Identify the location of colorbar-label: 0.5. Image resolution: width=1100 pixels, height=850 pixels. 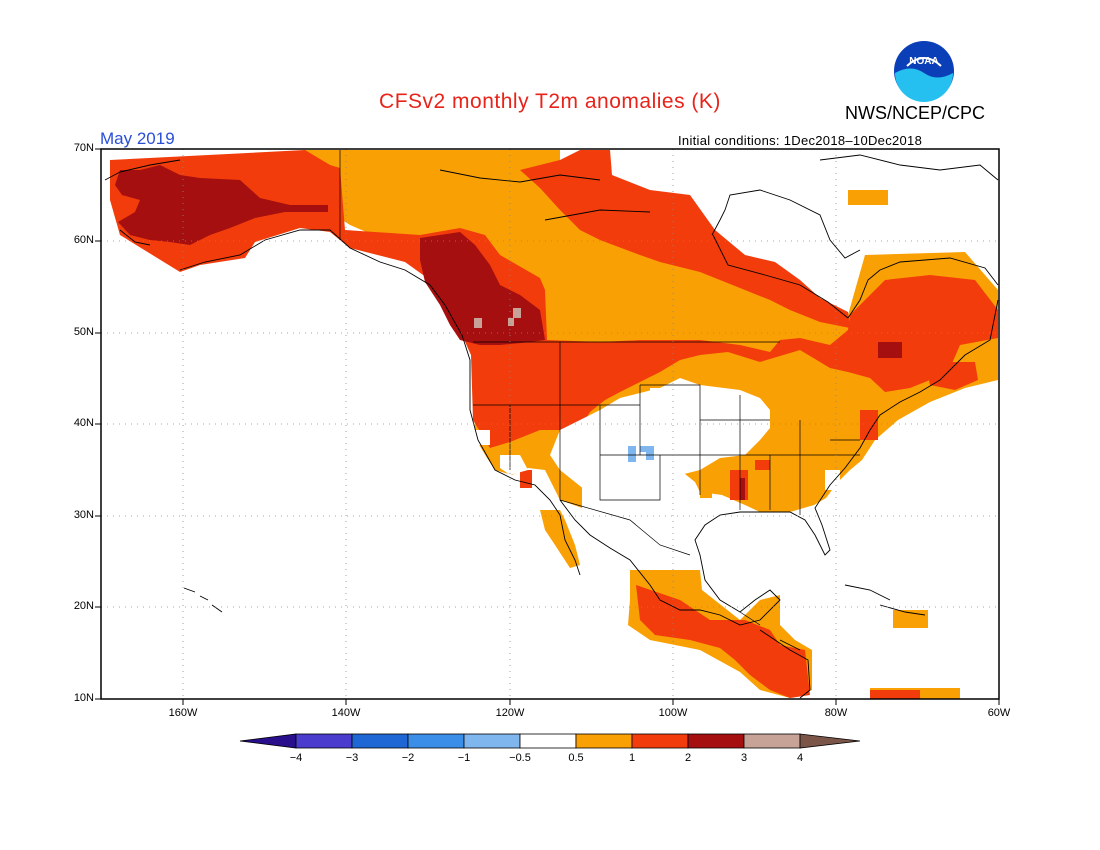
(576, 758).